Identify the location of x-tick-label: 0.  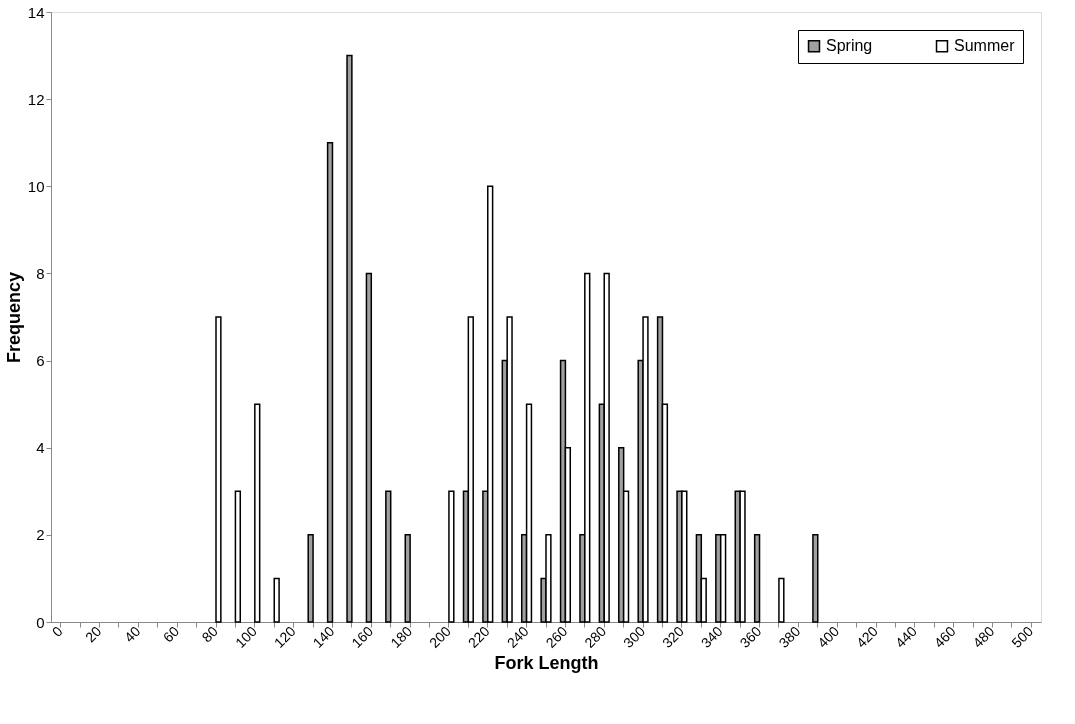
(57, 631).